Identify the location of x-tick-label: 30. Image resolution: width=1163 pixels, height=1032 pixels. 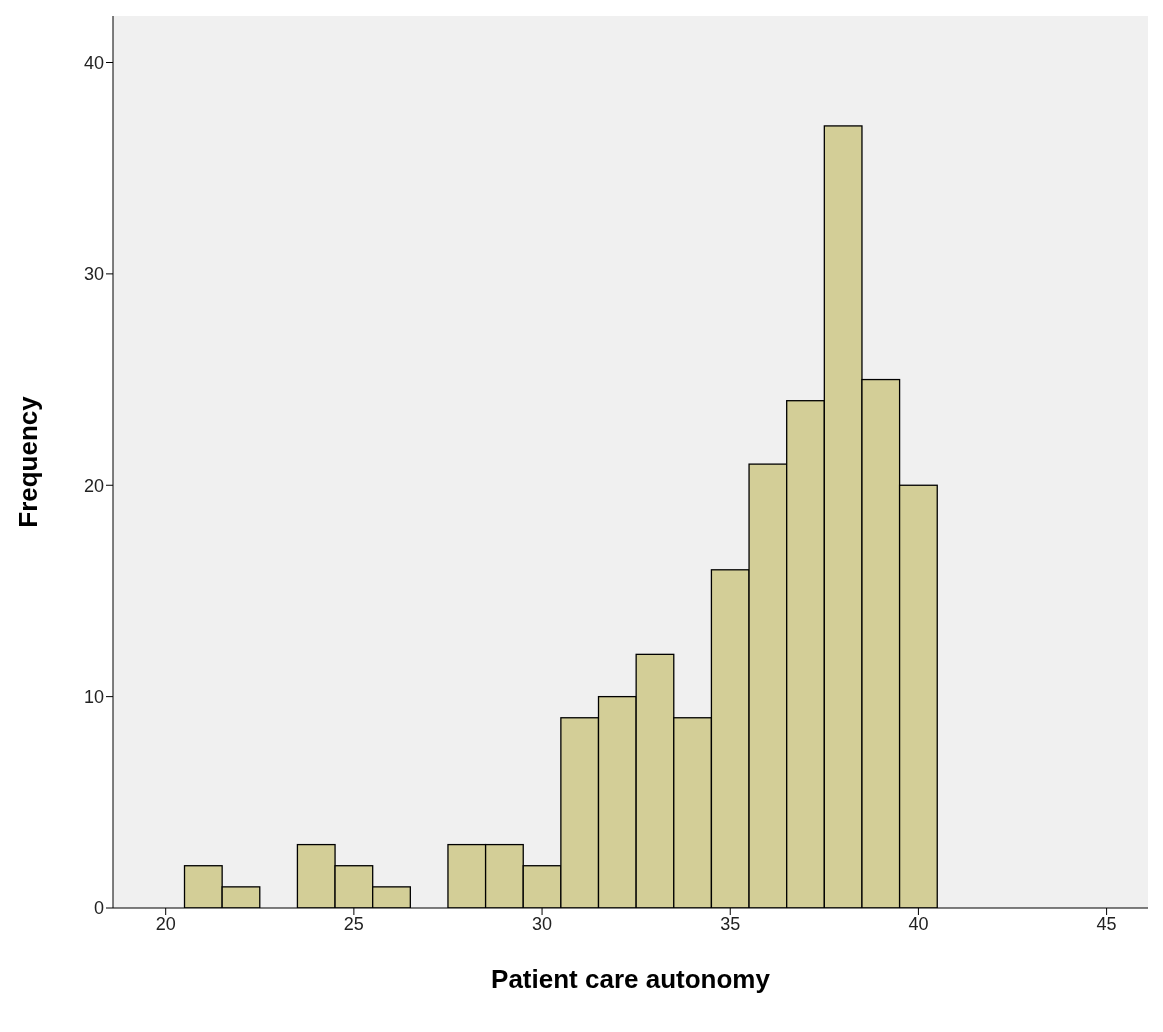
(542, 923).